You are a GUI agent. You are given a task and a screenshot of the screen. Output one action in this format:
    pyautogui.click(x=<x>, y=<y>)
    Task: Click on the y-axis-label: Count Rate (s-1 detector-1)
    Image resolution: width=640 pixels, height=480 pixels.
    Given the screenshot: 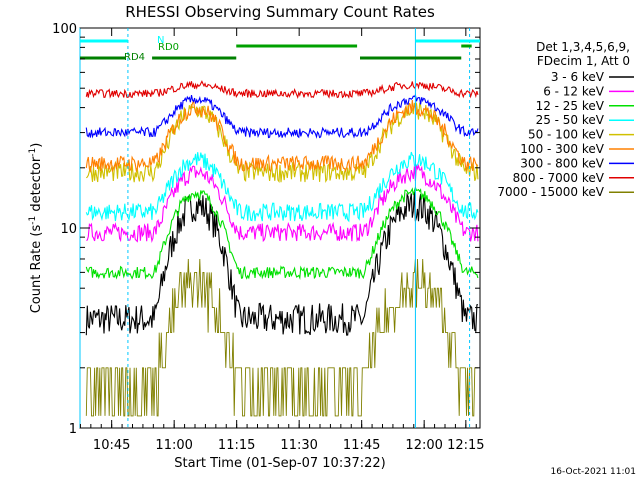 What is the action you would take?
    pyautogui.click(x=36, y=228)
    